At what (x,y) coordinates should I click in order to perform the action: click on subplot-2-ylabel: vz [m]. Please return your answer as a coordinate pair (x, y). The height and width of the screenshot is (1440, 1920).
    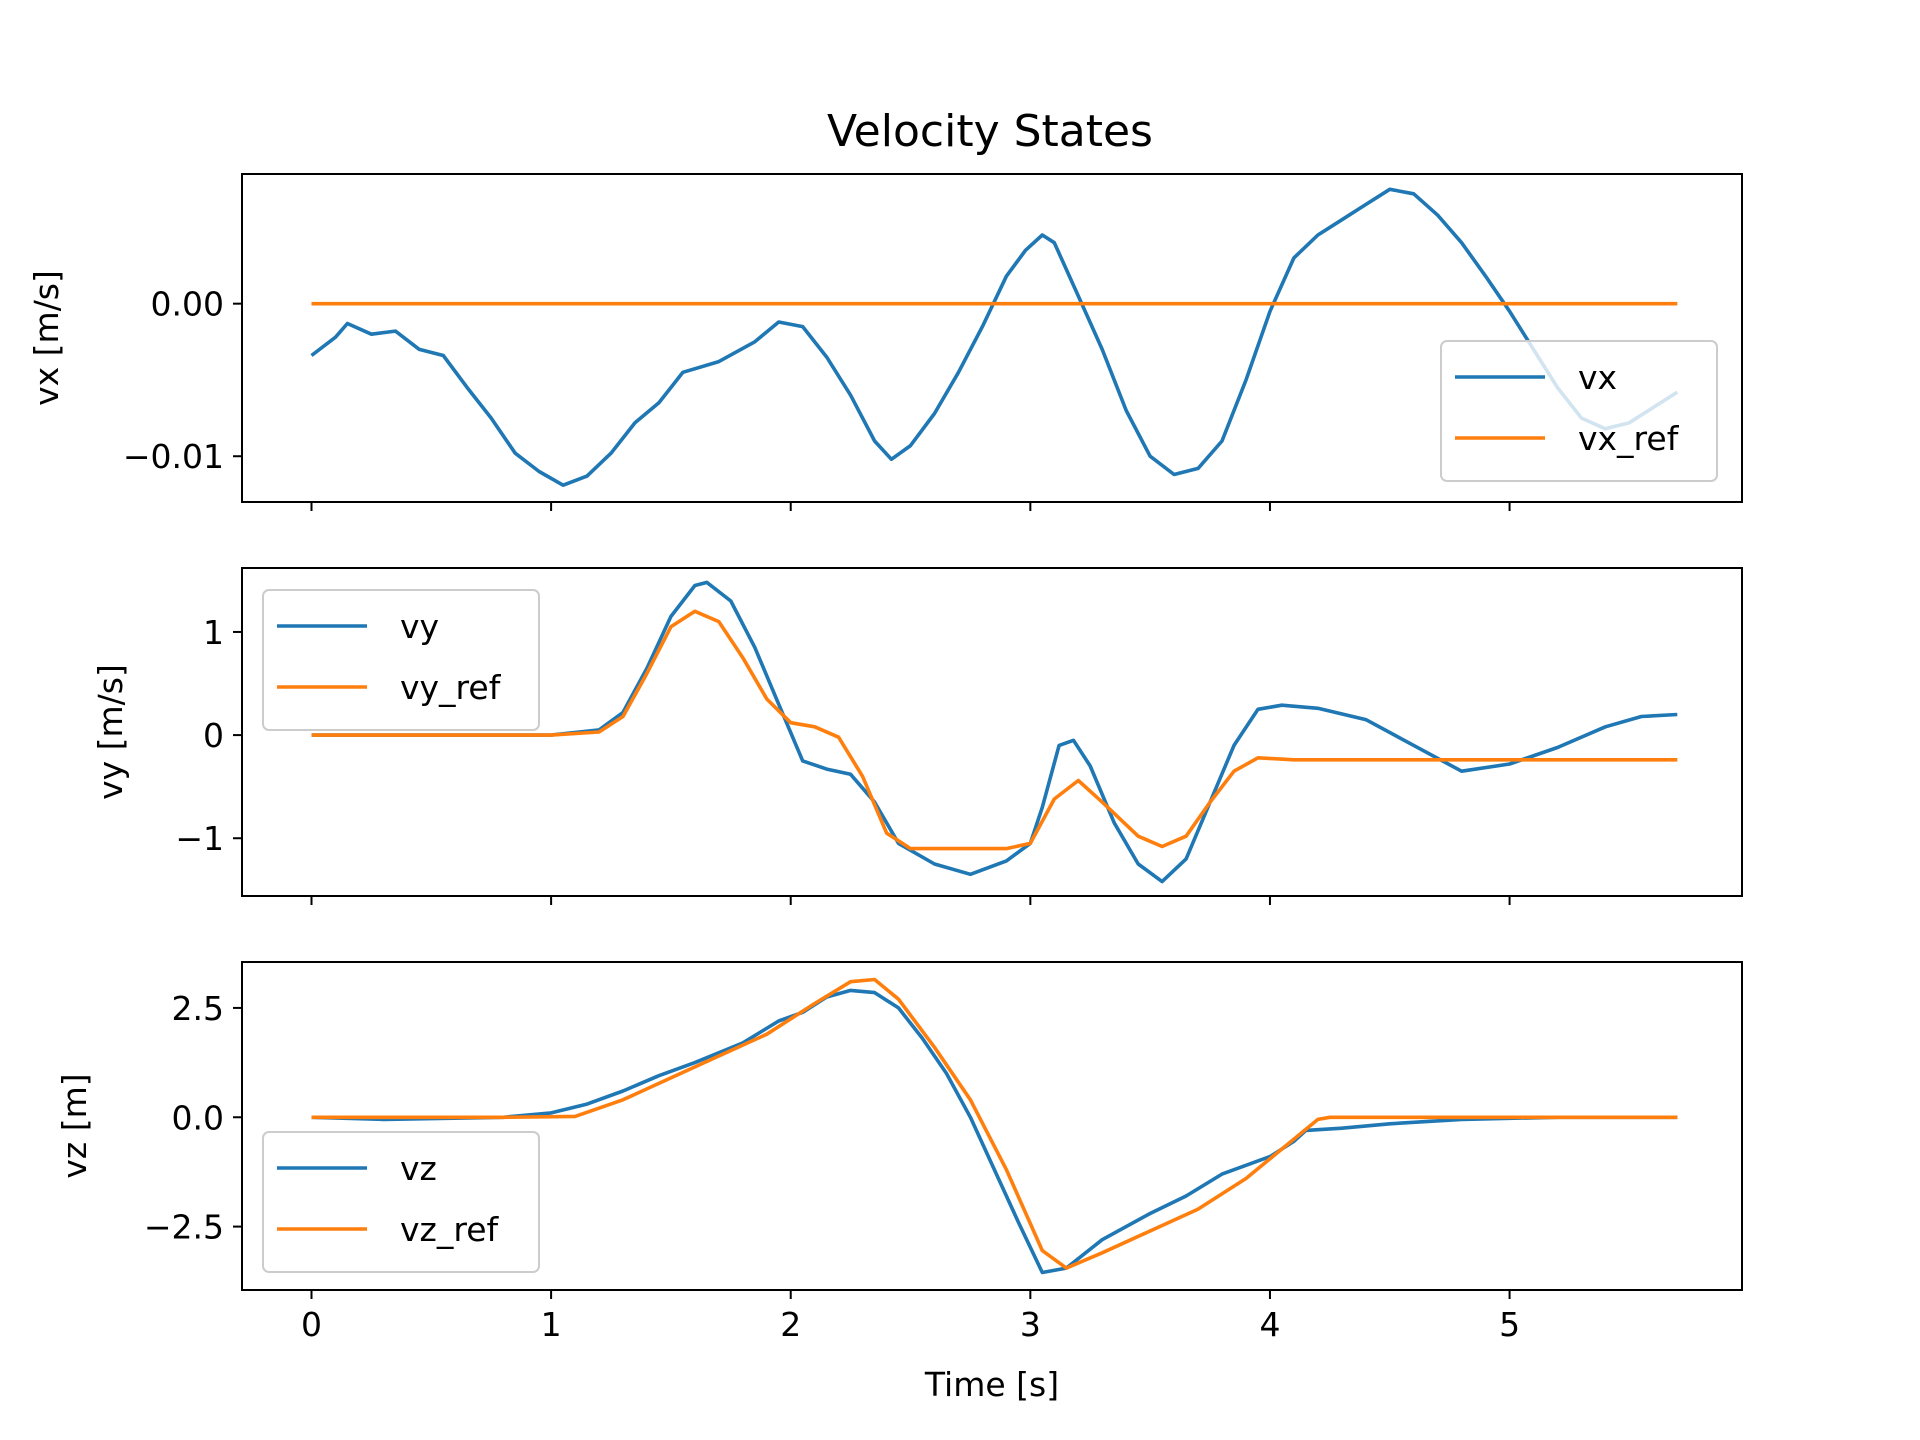
    Looking at the image, I should click on (74, 1125).